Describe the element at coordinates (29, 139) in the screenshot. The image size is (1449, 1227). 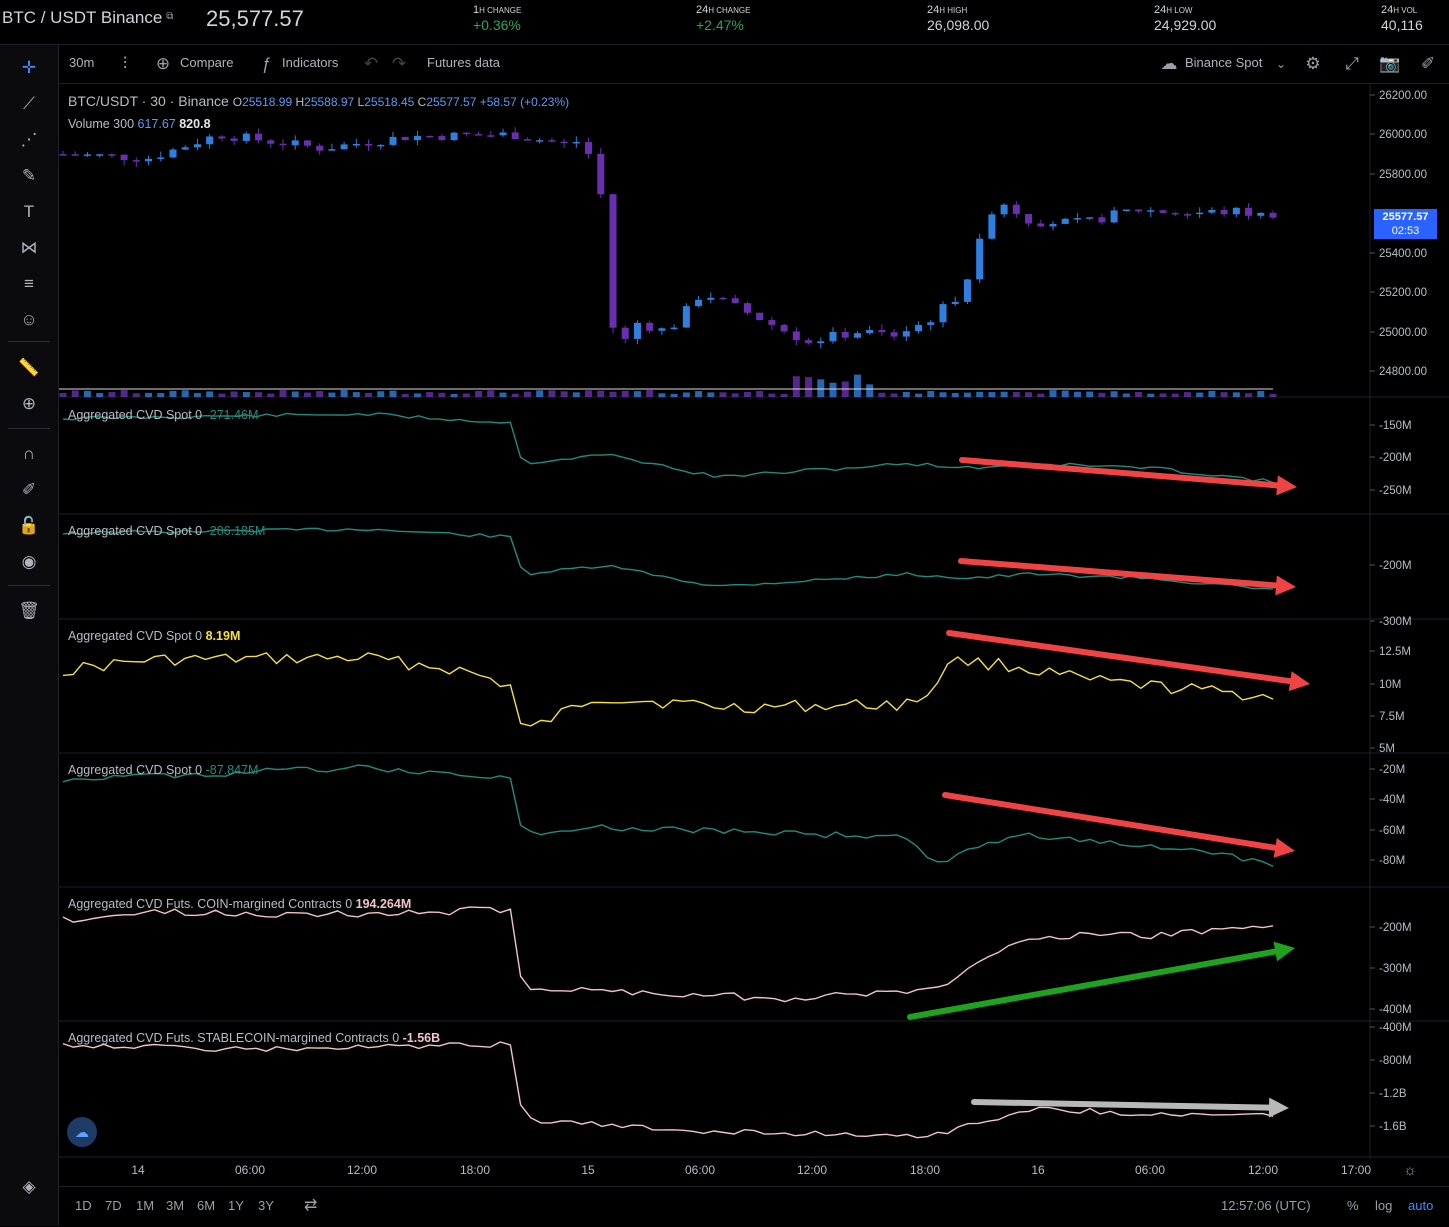
I see `fib-tool-icon: ⋰` at that location.